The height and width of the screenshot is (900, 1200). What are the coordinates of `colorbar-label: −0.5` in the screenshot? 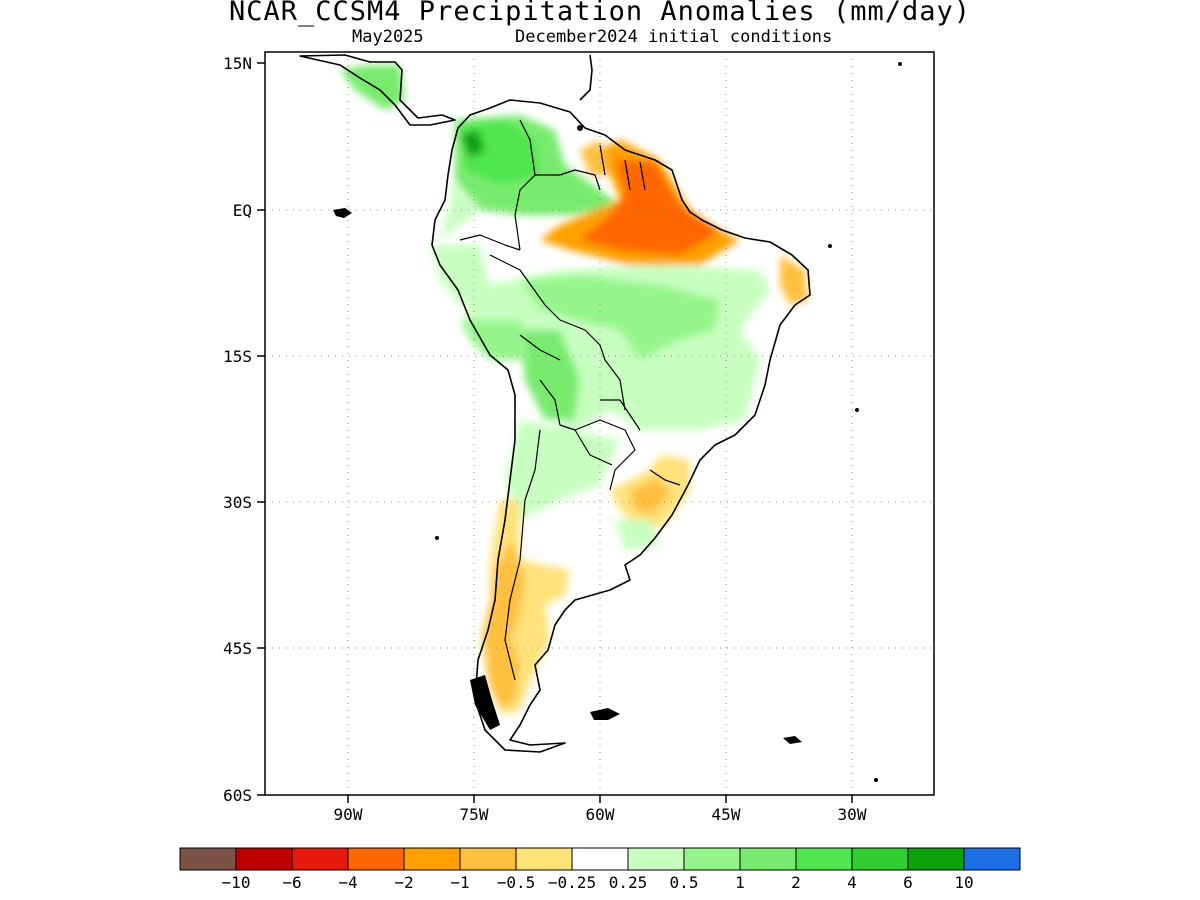 It's located at (516, 882).